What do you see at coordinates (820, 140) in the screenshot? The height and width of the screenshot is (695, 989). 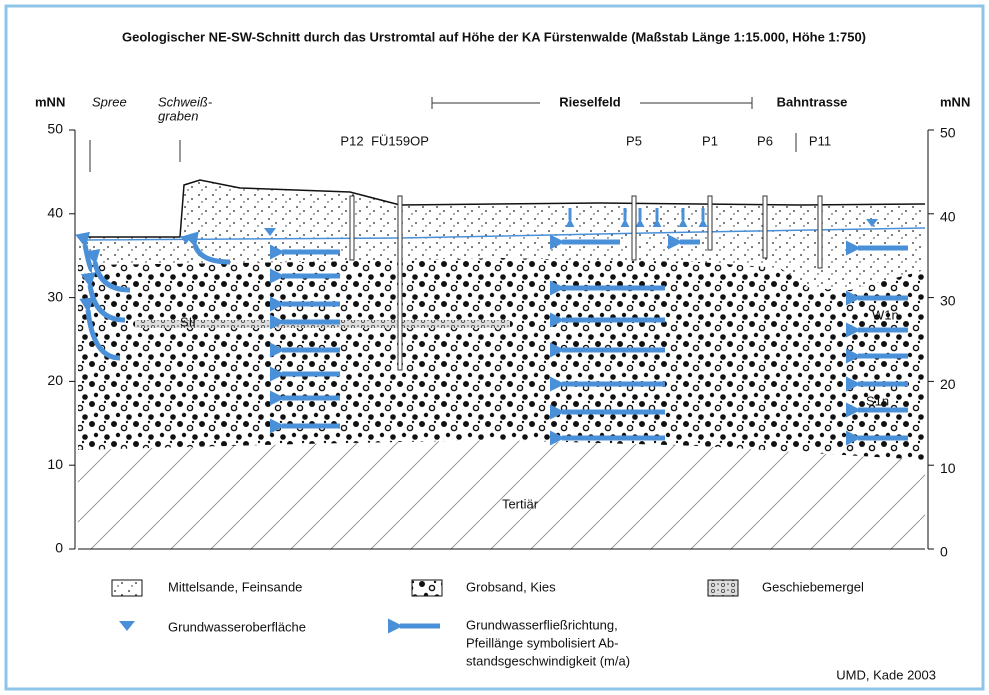 I see `well-label: P11` at bounding box center [820, 140].